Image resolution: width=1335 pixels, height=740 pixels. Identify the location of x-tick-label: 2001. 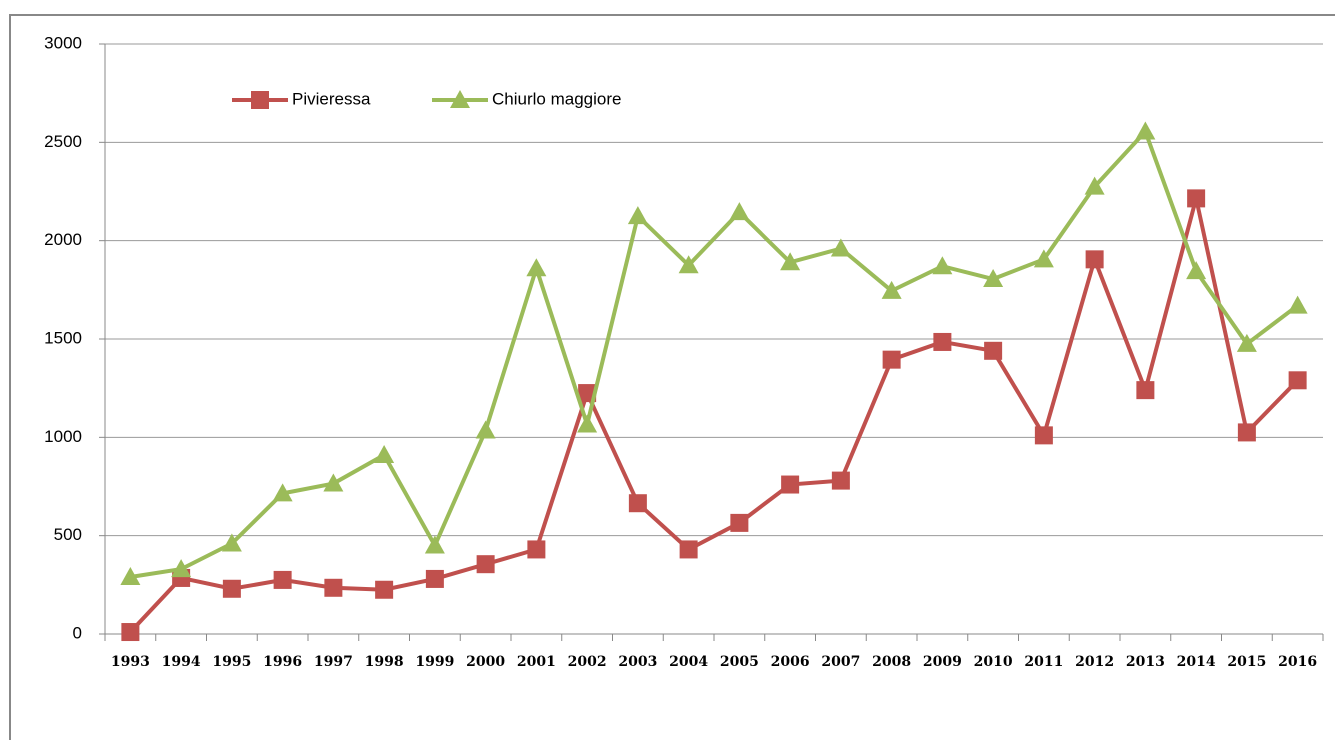
(536, 662).